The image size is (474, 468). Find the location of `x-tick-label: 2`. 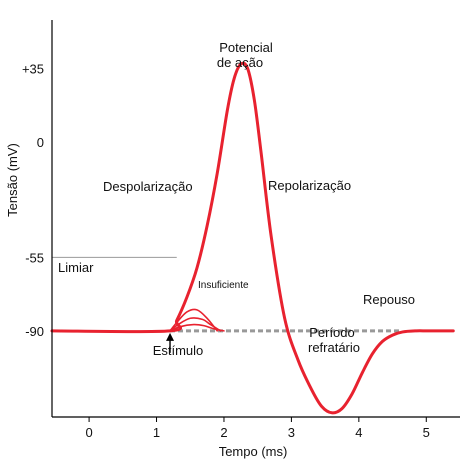

x-tick-label: 2 is located at coordinates (223, 432).